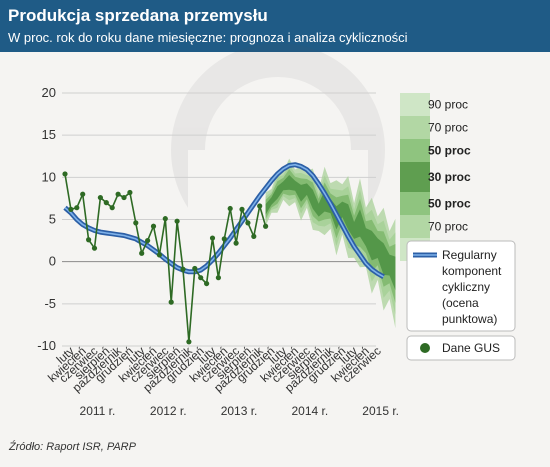 Image resolution: width=550 pixels, height=467 pixels. I want to click on source-note: Źródło: Raport ISR, PARP, so click(72, 447).